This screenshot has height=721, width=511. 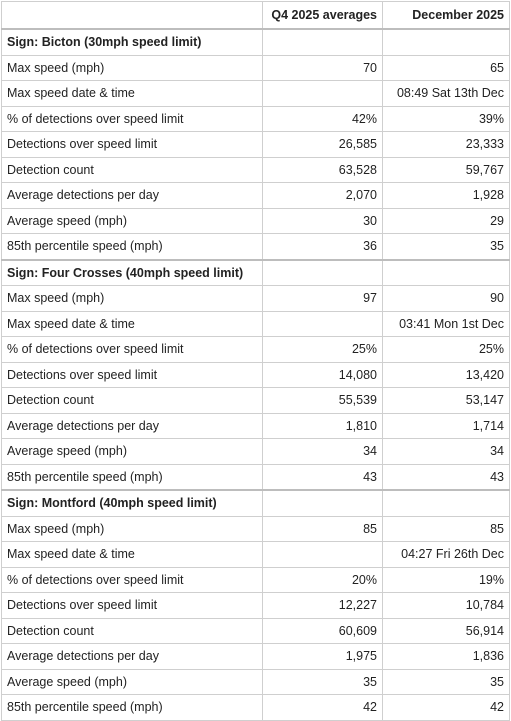 I want to click on value-cell: 55,539, so click(x=322, y=400).